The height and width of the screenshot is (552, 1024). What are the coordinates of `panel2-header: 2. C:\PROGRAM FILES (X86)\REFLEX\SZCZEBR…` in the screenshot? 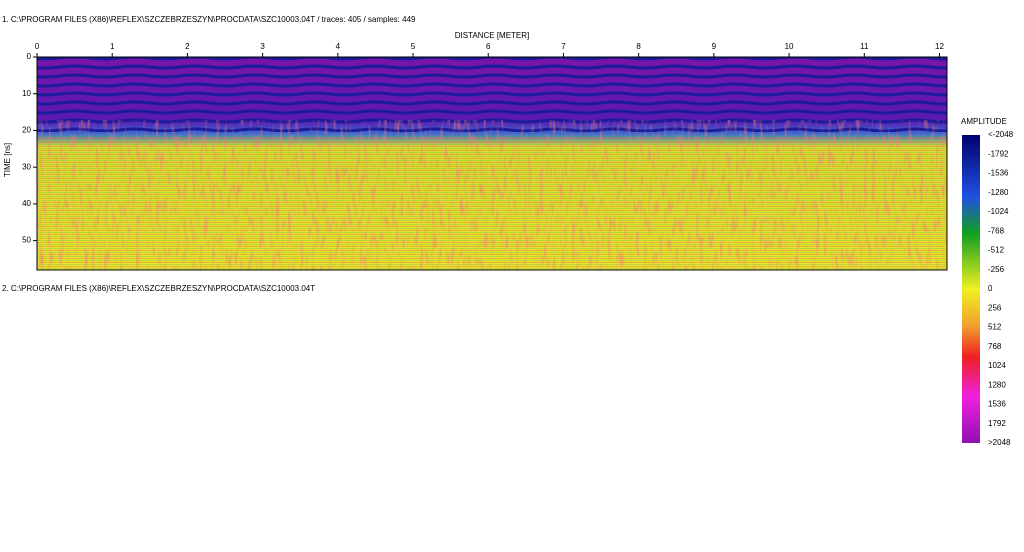 It's located at (158, 288).